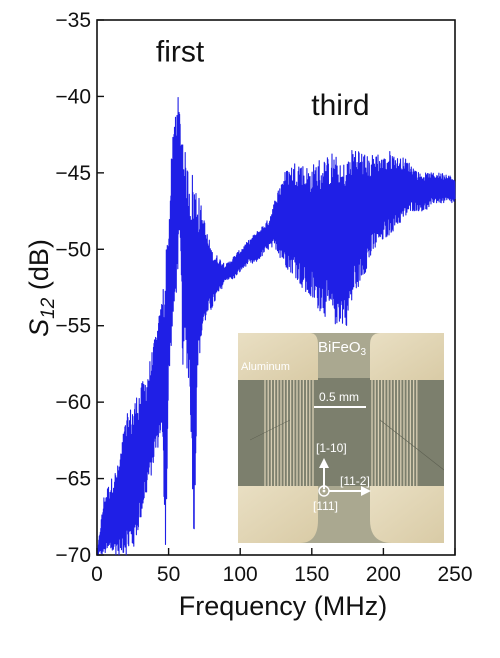  I want to click on y-axis-ticks: −70 −65 −60 −55 −50 −45 −40 −35, so click(79, 288).